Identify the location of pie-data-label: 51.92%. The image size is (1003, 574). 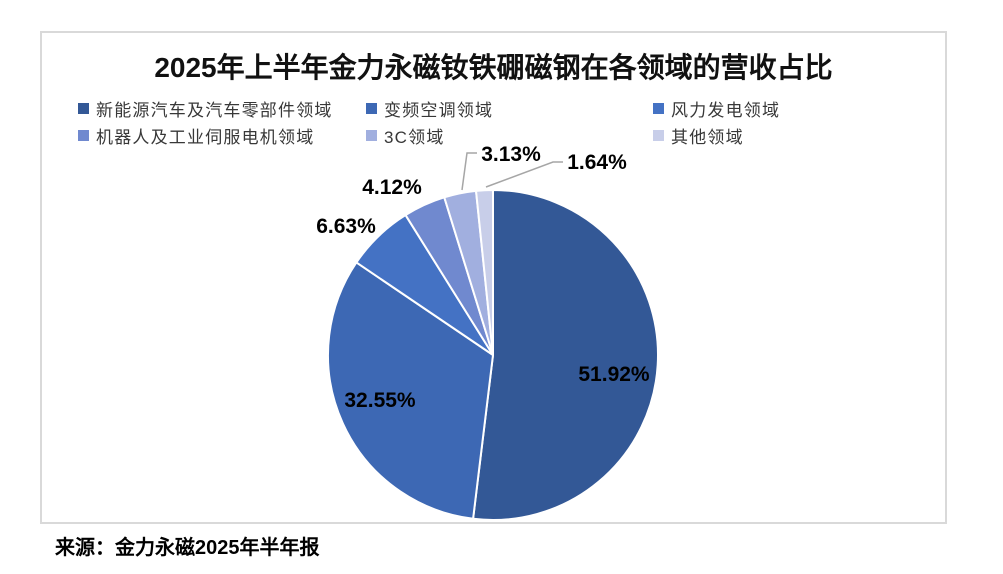
(614, 374).